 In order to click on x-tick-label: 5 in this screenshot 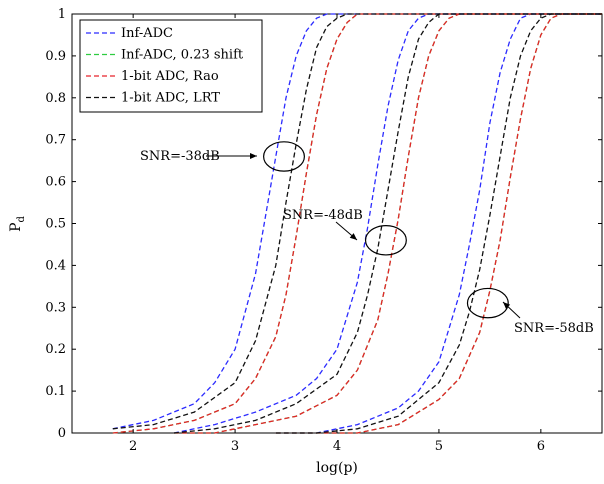, I will do `click(439, 446)`.